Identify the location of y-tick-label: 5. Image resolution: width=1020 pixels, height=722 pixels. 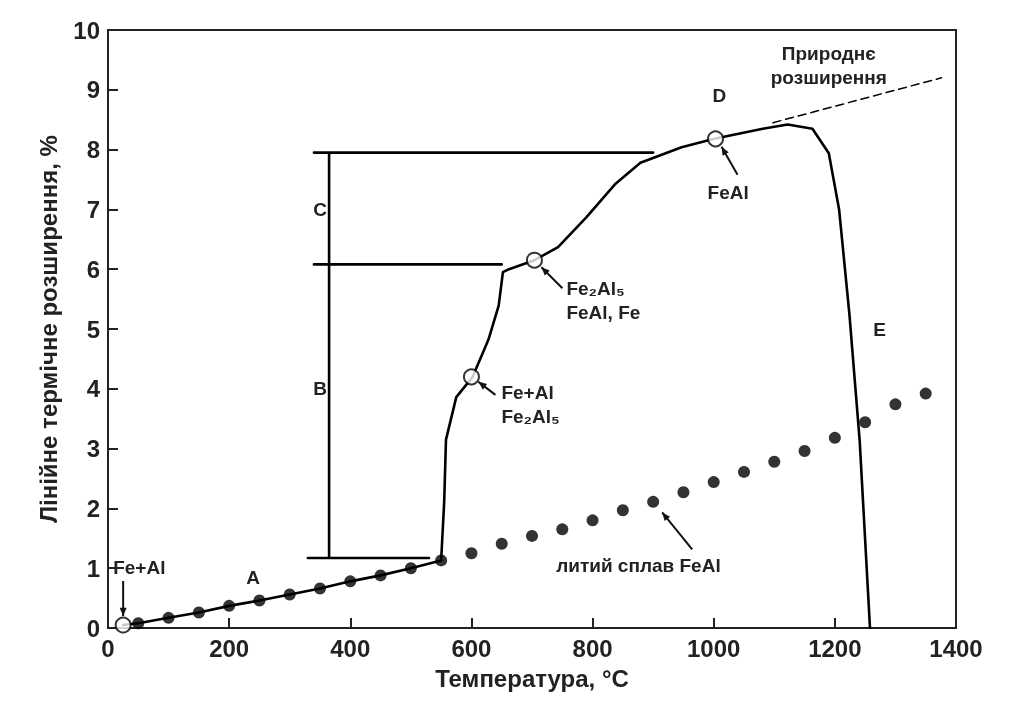
(93, 329).